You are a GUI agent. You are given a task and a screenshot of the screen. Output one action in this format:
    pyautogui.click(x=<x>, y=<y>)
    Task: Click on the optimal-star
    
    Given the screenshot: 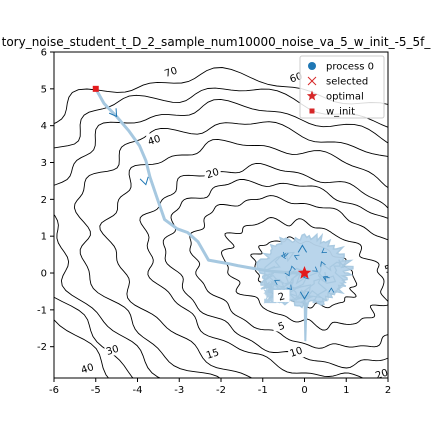 What is the action you would take?
    pyautogui.click(x=304, y=272)
    